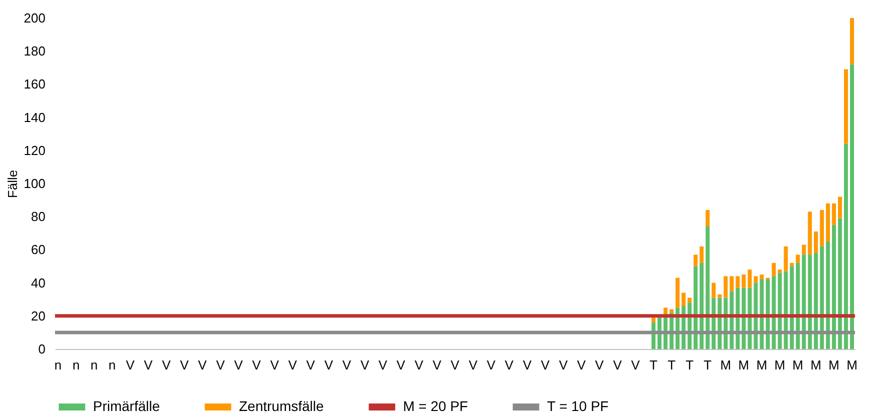 The height and width of the screenshot is (419, 896). What do you see at coordinates (38, 250) in the screenshot?
I see `y-tick-label: 60` at bounding box center [38, 250].